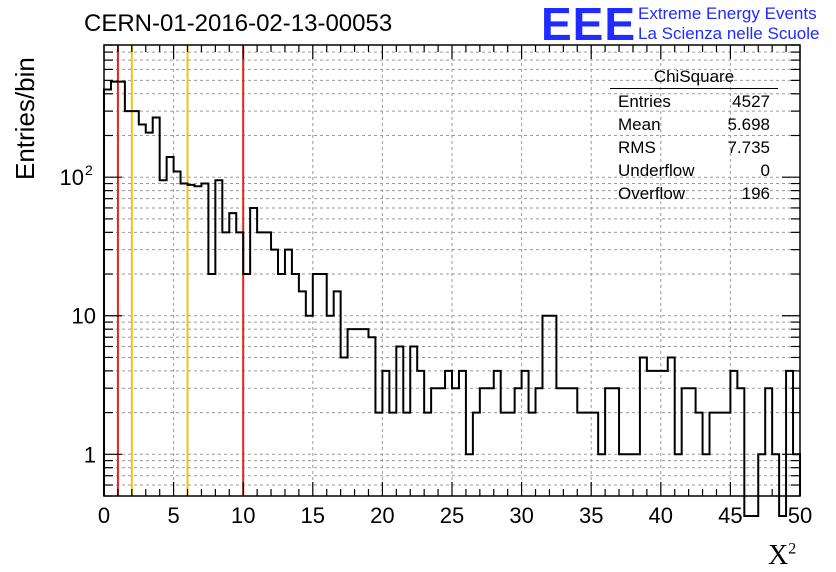  Describe the element at coordinates (72, 177) in the screenshot. I see `y-tick-label: 10` at that location.